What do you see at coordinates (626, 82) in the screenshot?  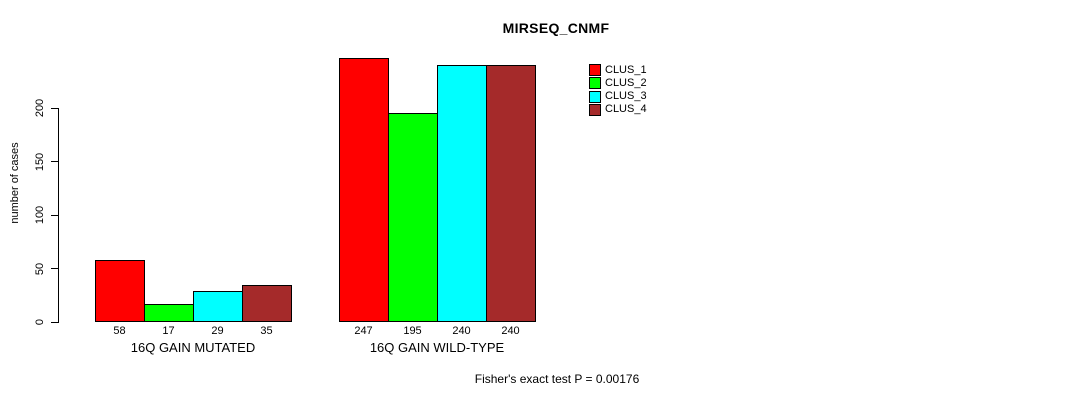 I see `legend-label: CLUS_2` at bounding box center [626, 82].